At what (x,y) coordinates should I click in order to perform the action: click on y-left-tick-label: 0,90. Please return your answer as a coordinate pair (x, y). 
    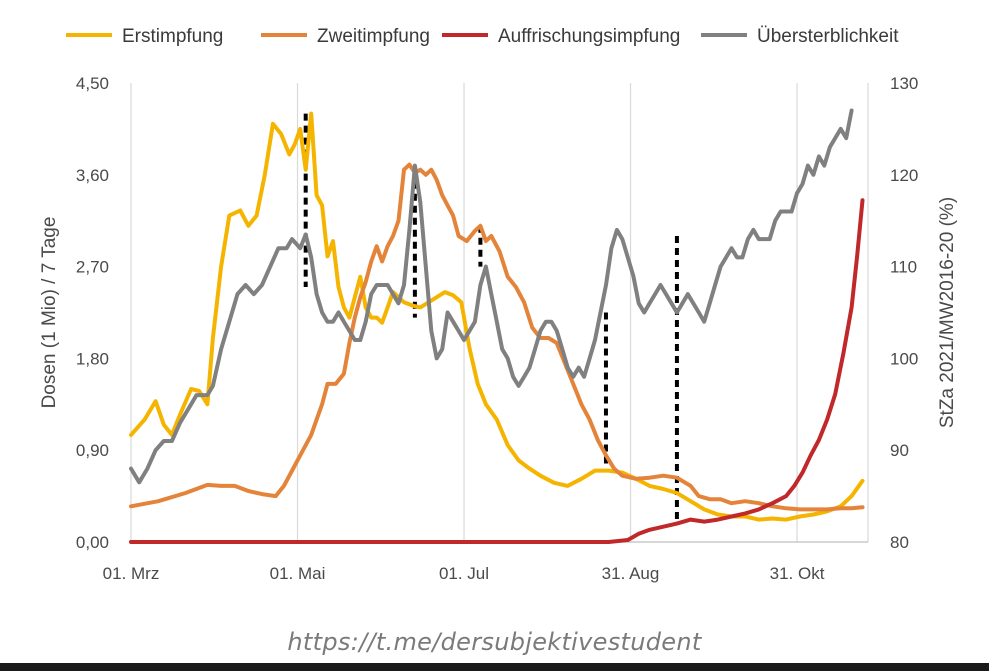
    Looking at the image, I should click on (92, 450).